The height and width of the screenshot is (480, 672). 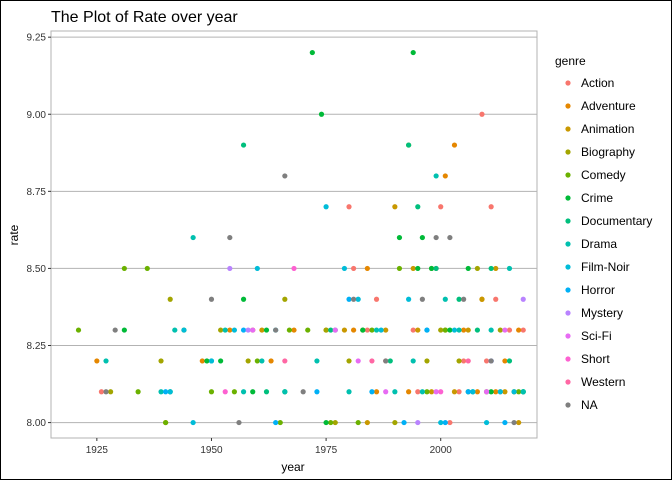 I want to click on legend-key-comedy, so click(x=568, y=175).